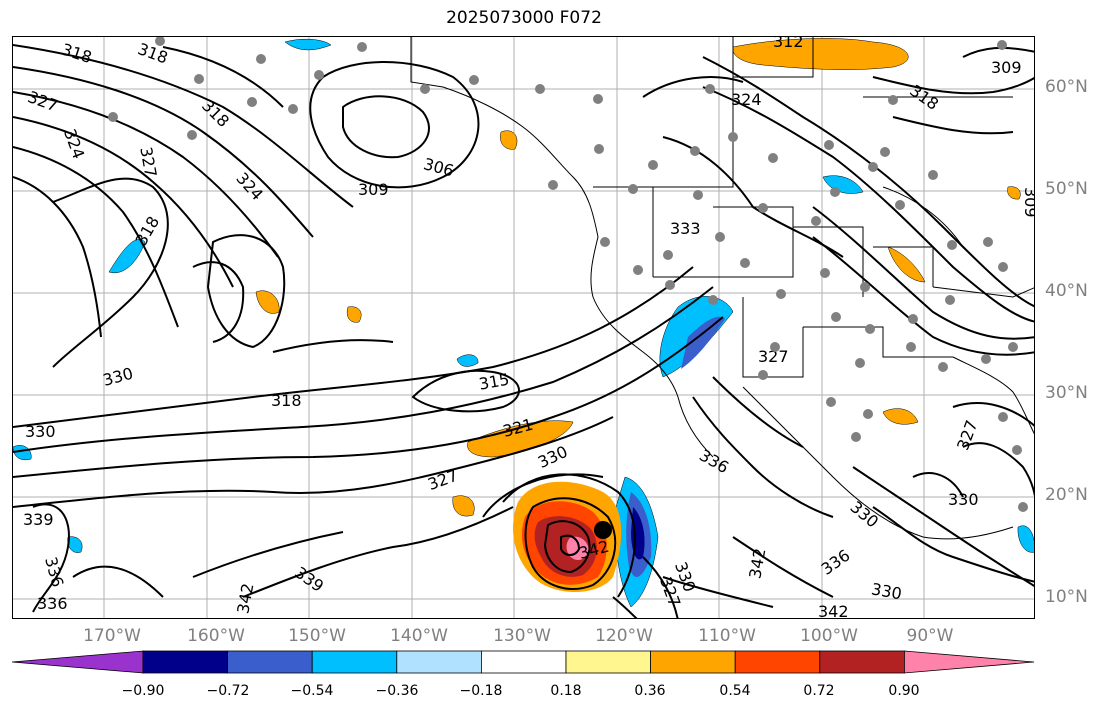 The image size is (1105, 712). Describe the element at coordinates (438, 167) in the screenshot. I see `contour-label: 306` at that location.